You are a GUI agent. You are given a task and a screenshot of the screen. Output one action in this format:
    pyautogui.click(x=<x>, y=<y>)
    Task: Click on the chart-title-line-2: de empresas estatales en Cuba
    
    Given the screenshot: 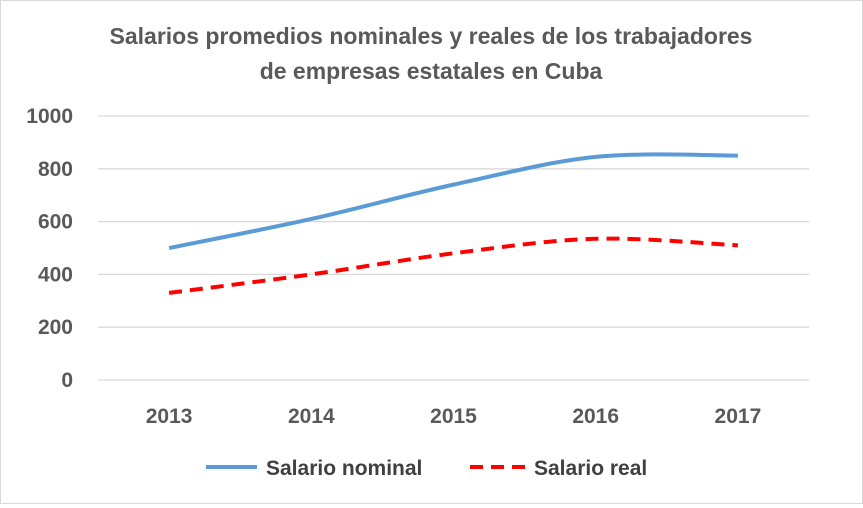 What is the action you would take?
    pyautogui.click(x=431, y=71)
    